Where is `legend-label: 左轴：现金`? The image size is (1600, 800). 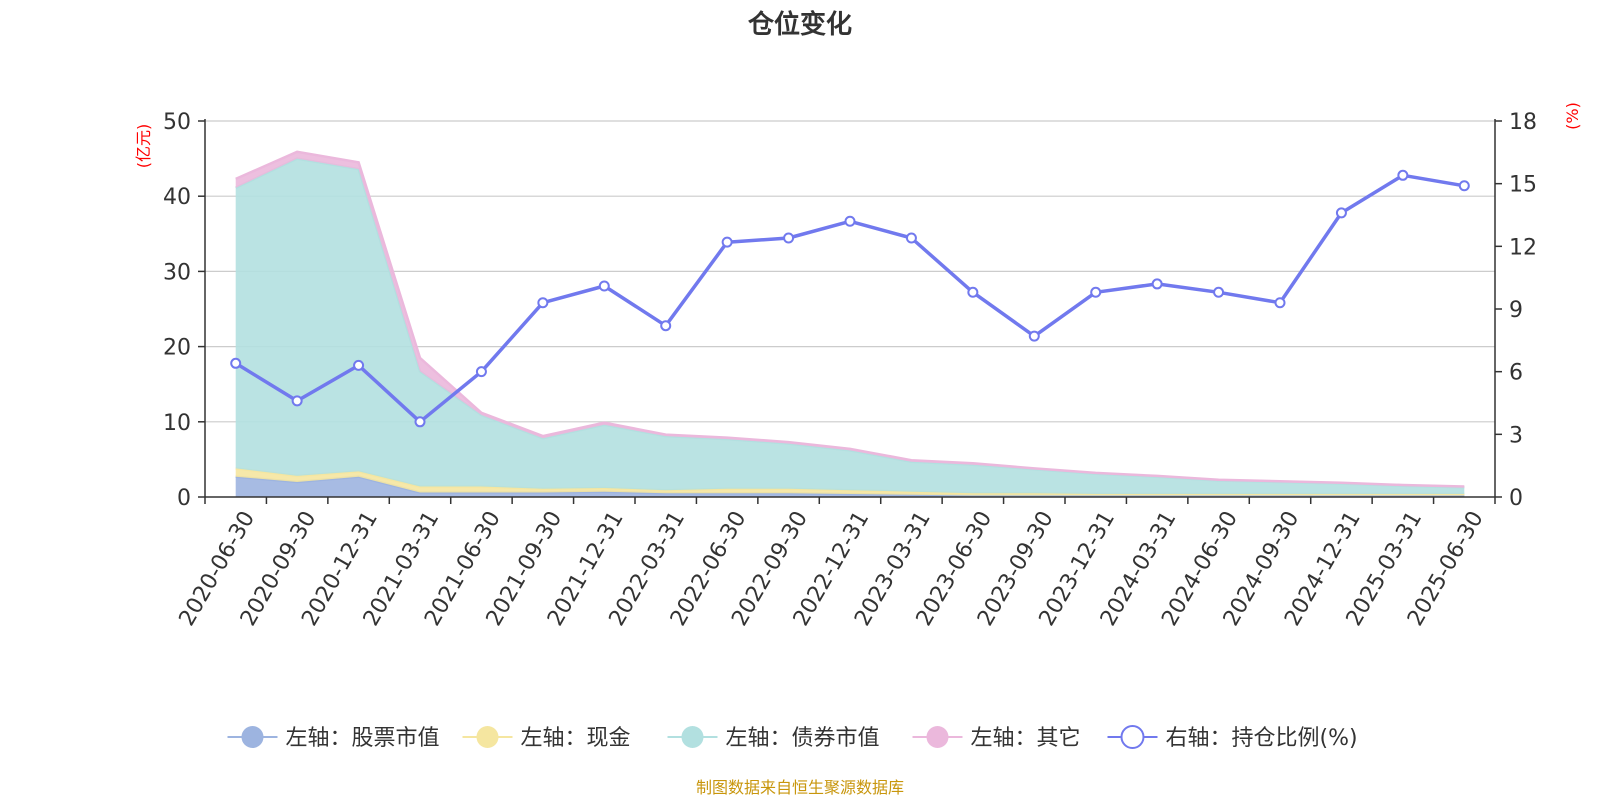
legend-label: 左轴：现金 is located at coordinates (576, 738).